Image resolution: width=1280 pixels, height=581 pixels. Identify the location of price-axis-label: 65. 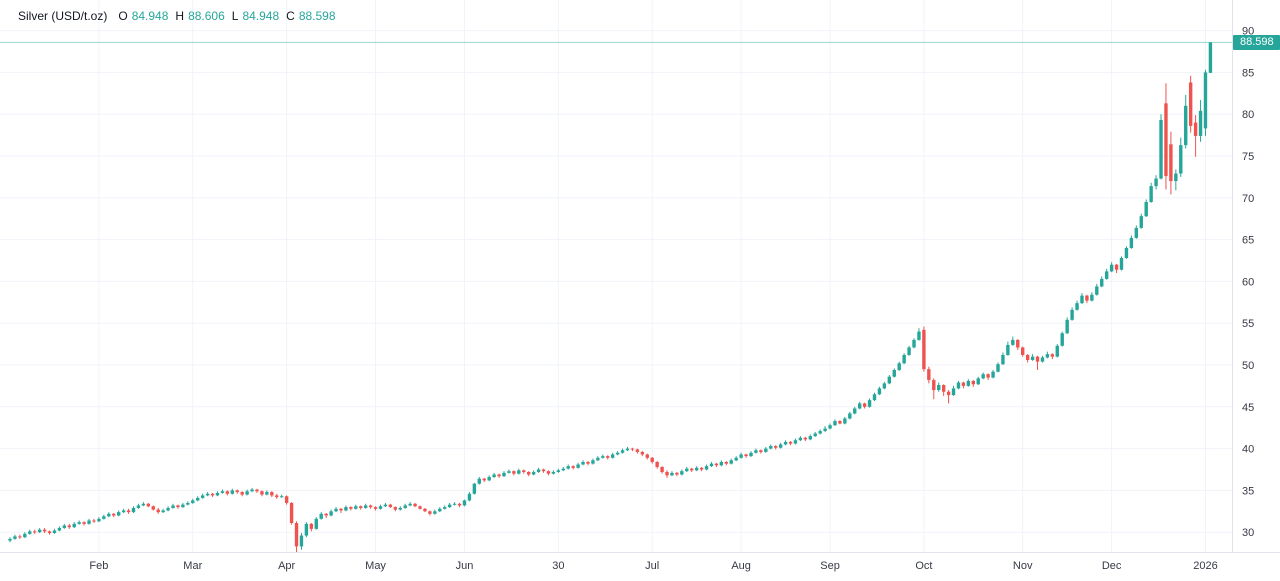
(1248, 241).